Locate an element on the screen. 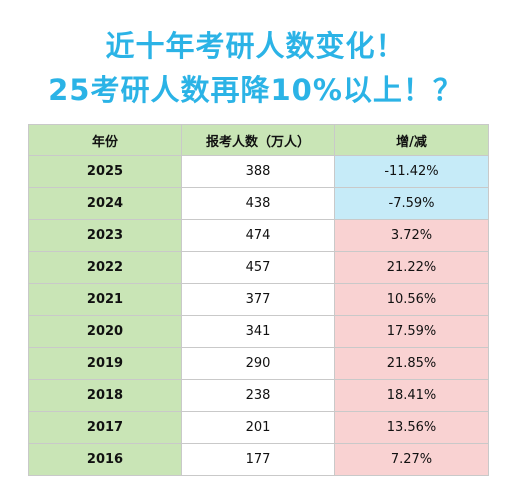 The width and height of the screenshot is (511, 482). year-cell: 2019 is located at coordinates (105, 363).